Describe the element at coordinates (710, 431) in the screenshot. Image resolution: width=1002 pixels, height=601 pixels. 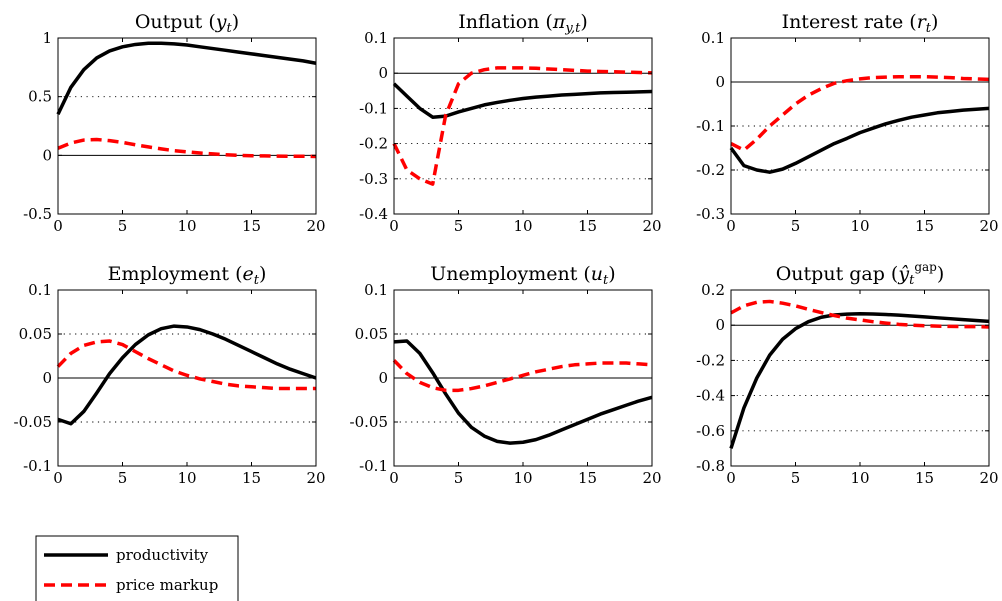
I see `y-tick-label: -0.6` at that location.